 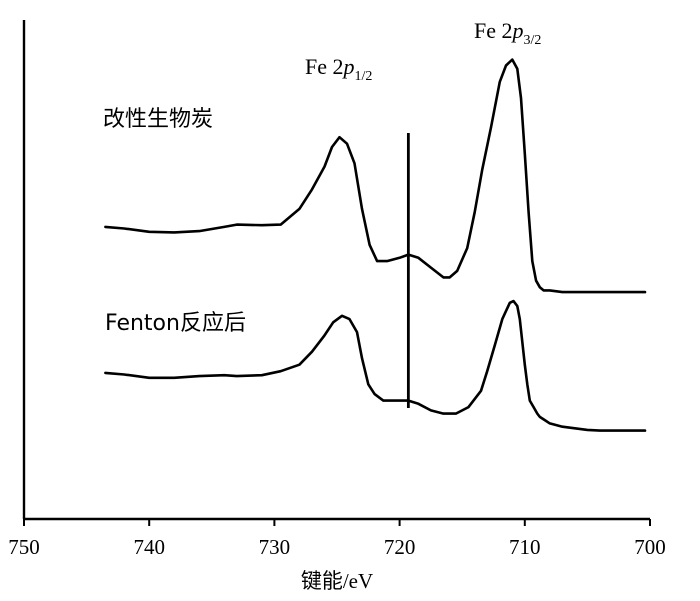 What do you see at coordinates (650, 547) in the screenshot?
I see `x-tick-label-700: 700` at bounding box center [650, 547].